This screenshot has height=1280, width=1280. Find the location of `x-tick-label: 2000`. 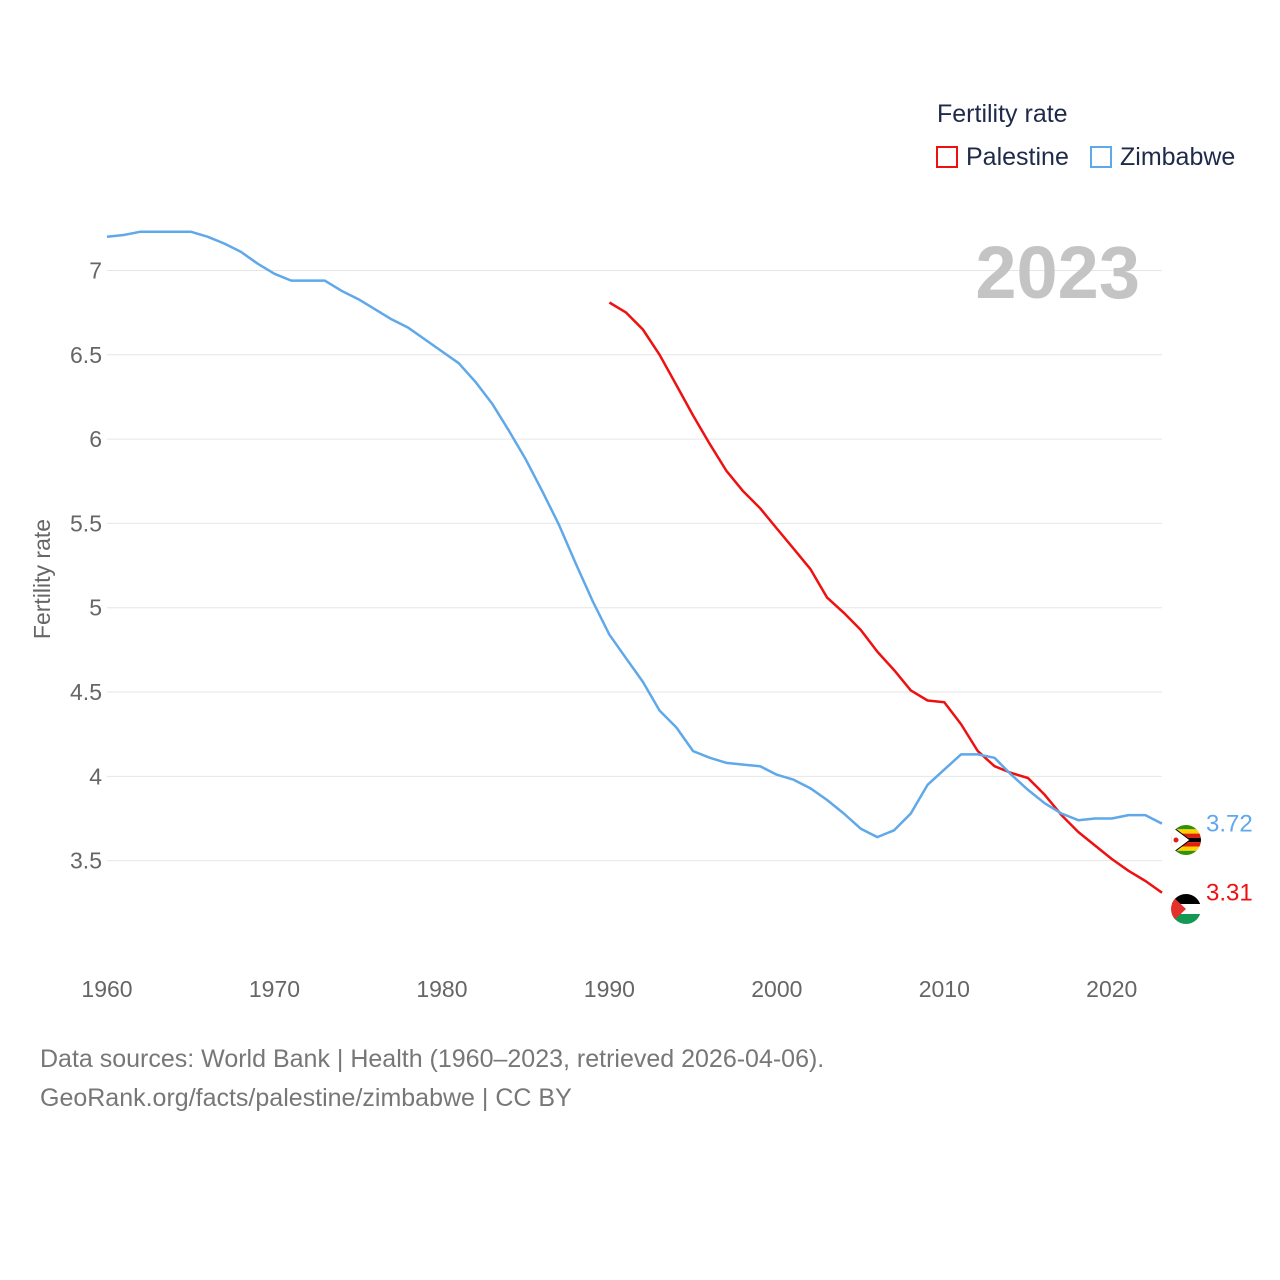

x-tick-label: 2000 is located at coordinates (776, 989).